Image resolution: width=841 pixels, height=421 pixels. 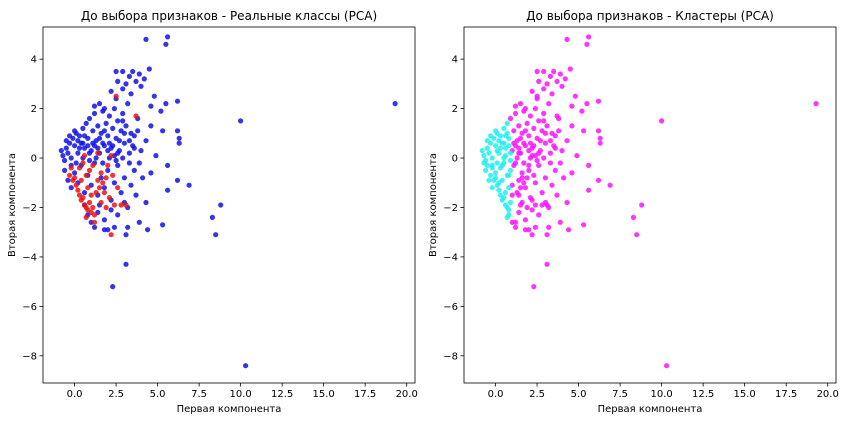 I want to click on y-tick-label: −2, so click(x=29, y=208).